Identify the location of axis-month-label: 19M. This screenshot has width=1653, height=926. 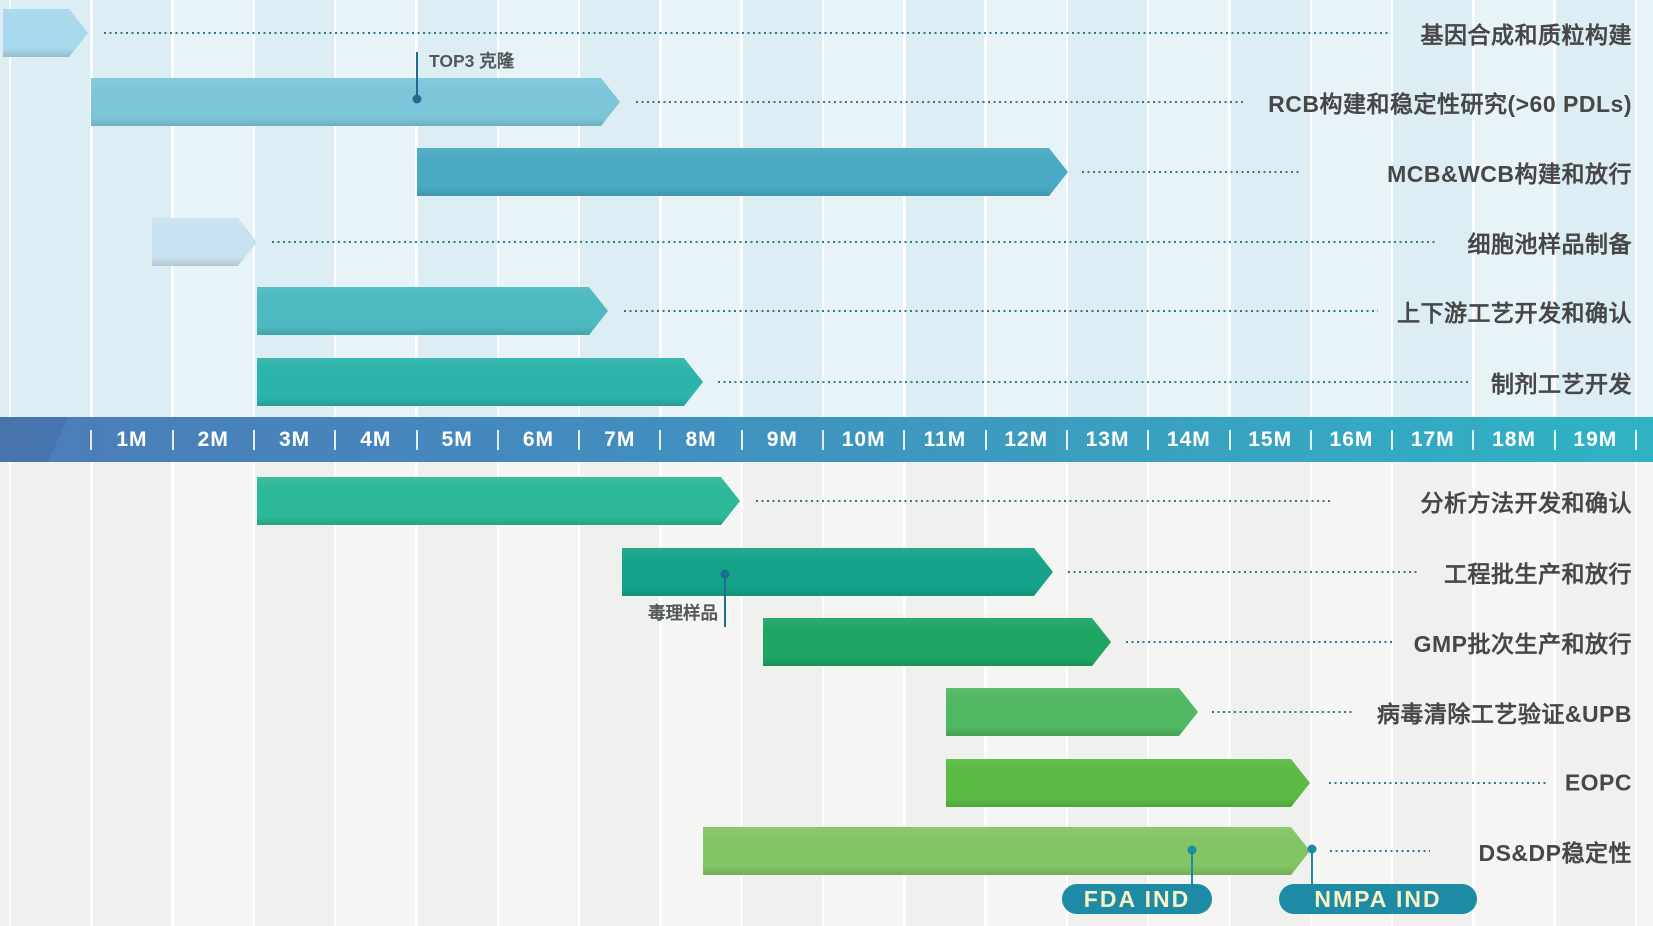
(1595, 439).